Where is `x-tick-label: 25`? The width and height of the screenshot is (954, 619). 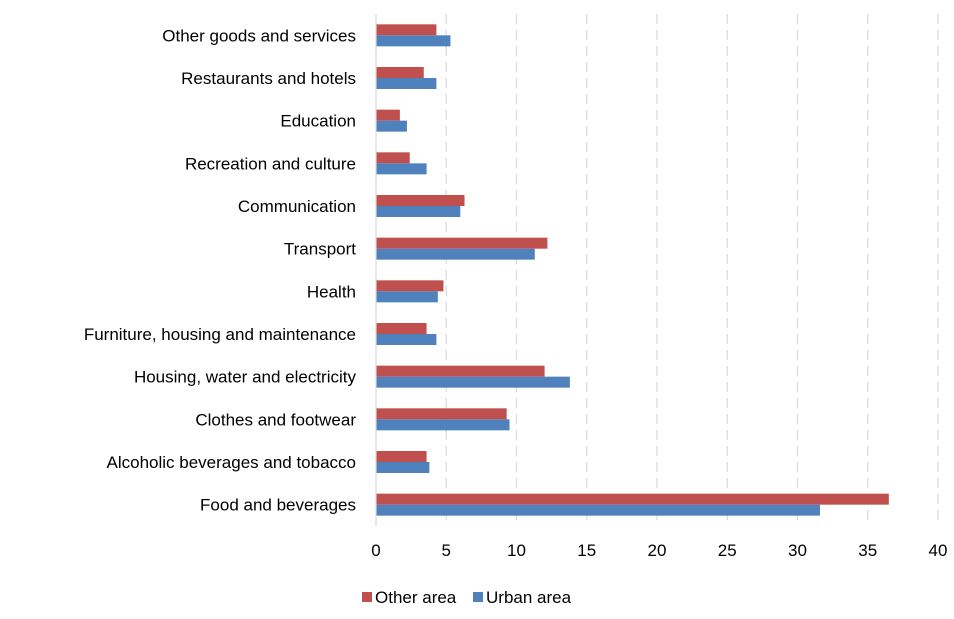 x-tick-label: 25 is located at coordinates (727, 550).